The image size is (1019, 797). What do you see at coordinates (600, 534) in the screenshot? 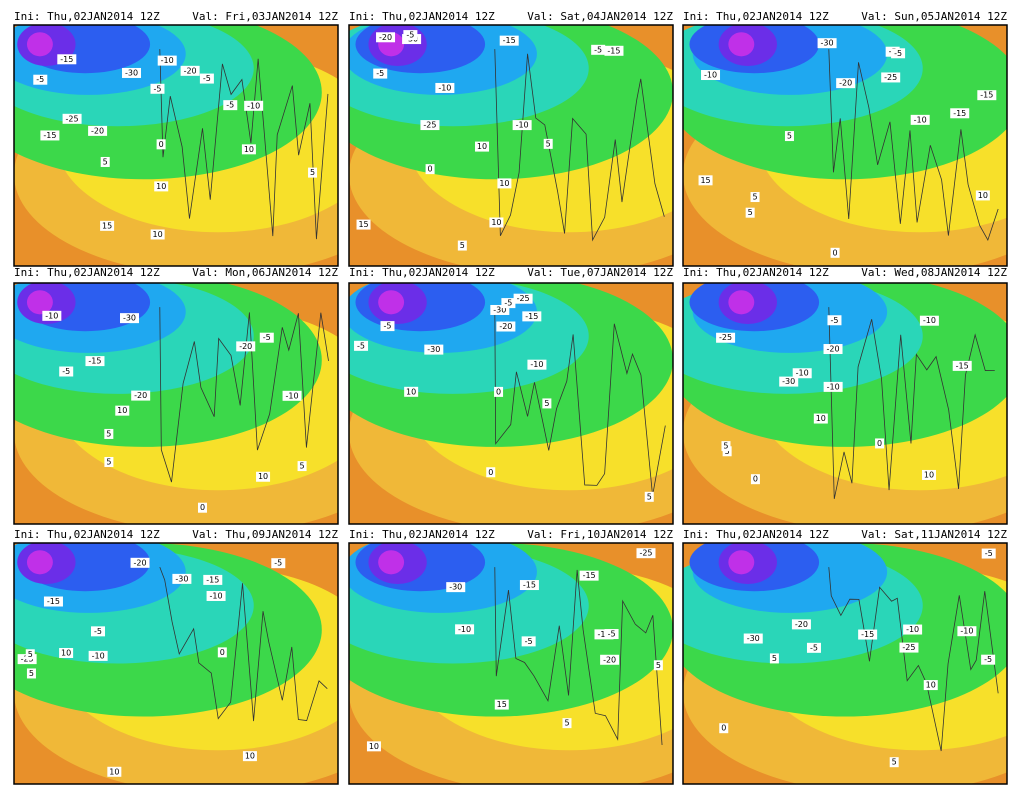
I see `valid-time: Val: Fri,10JAN2014 12Z` at bounding box center [600, 534].